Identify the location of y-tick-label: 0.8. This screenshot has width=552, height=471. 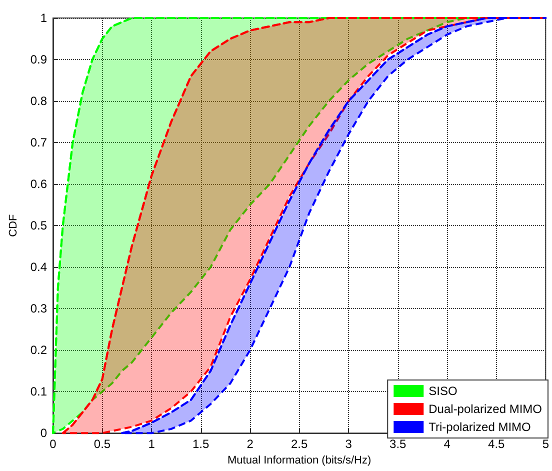
(39, 101).